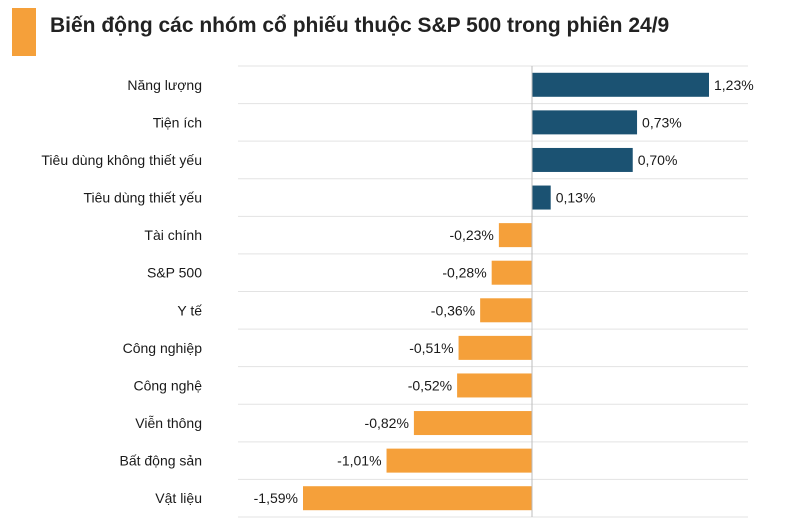  Describe the element at coordinates (164, 85) in the screenshot. I see `category-label: Năng lượng` at that location.